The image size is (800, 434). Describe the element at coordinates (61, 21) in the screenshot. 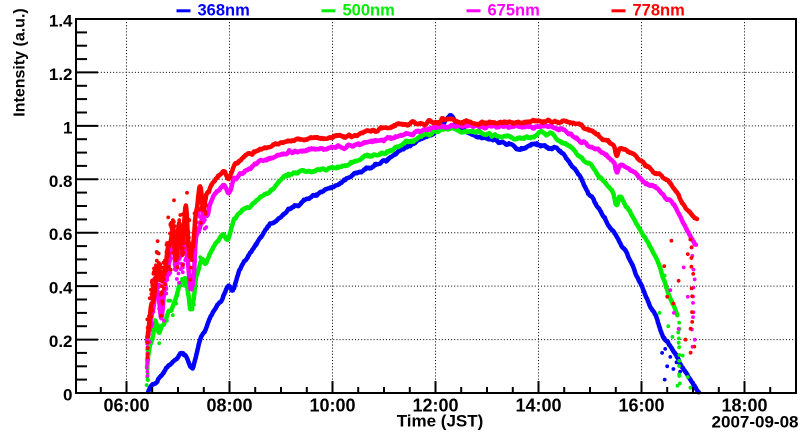

I see `svg-text: 1.4` at that location.